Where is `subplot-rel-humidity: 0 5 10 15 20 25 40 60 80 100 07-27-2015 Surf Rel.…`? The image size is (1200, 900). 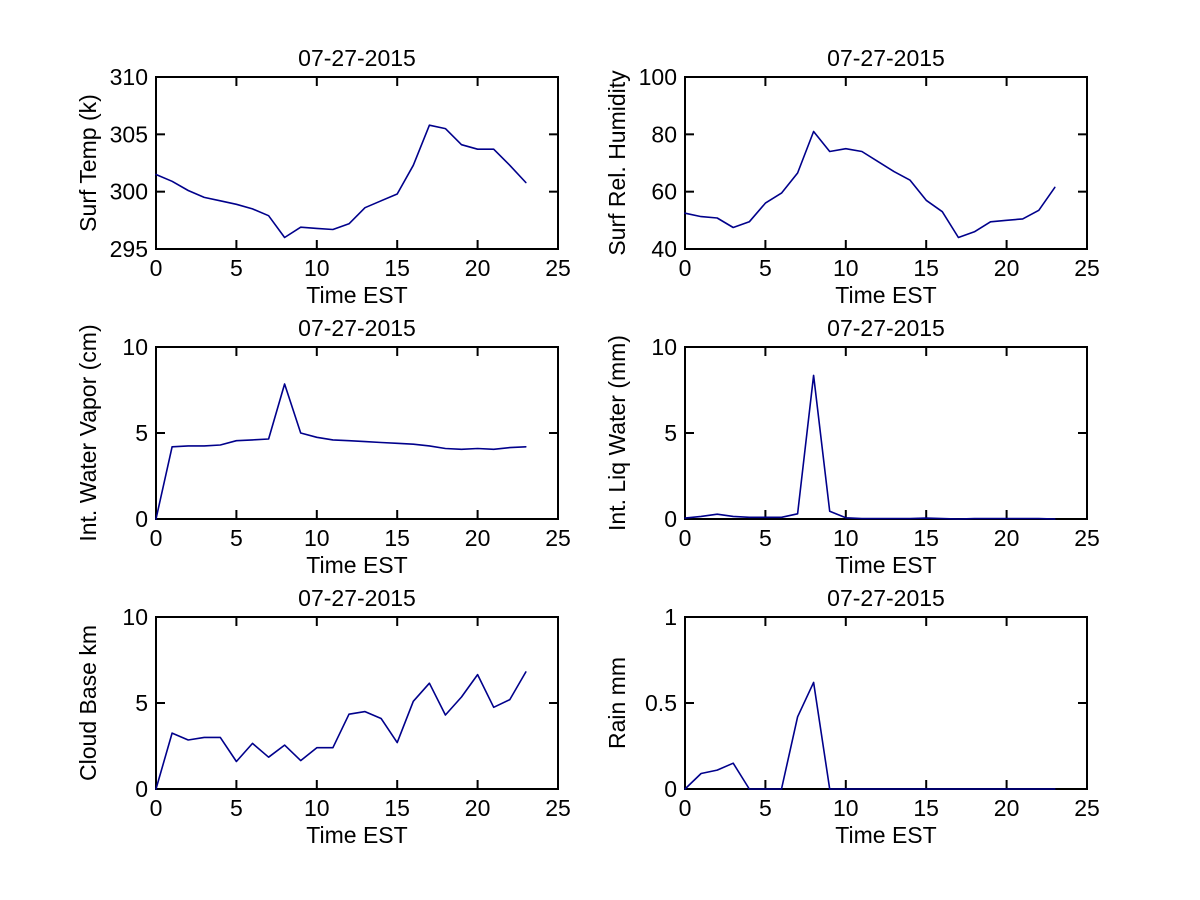 subplot-rel-humidity: 0 5 10 15 20 25 40 60 80 100 07-27-2015 Surf Rel.… is located at coordinates (846, 178).